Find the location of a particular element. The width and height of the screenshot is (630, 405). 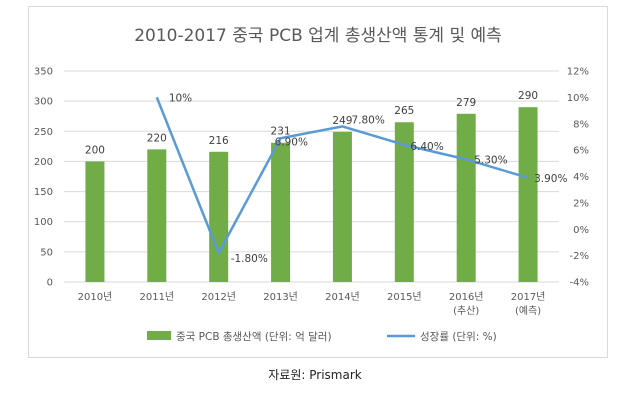

x-tick-label: 2014년 is located at coordinates (342, 297).